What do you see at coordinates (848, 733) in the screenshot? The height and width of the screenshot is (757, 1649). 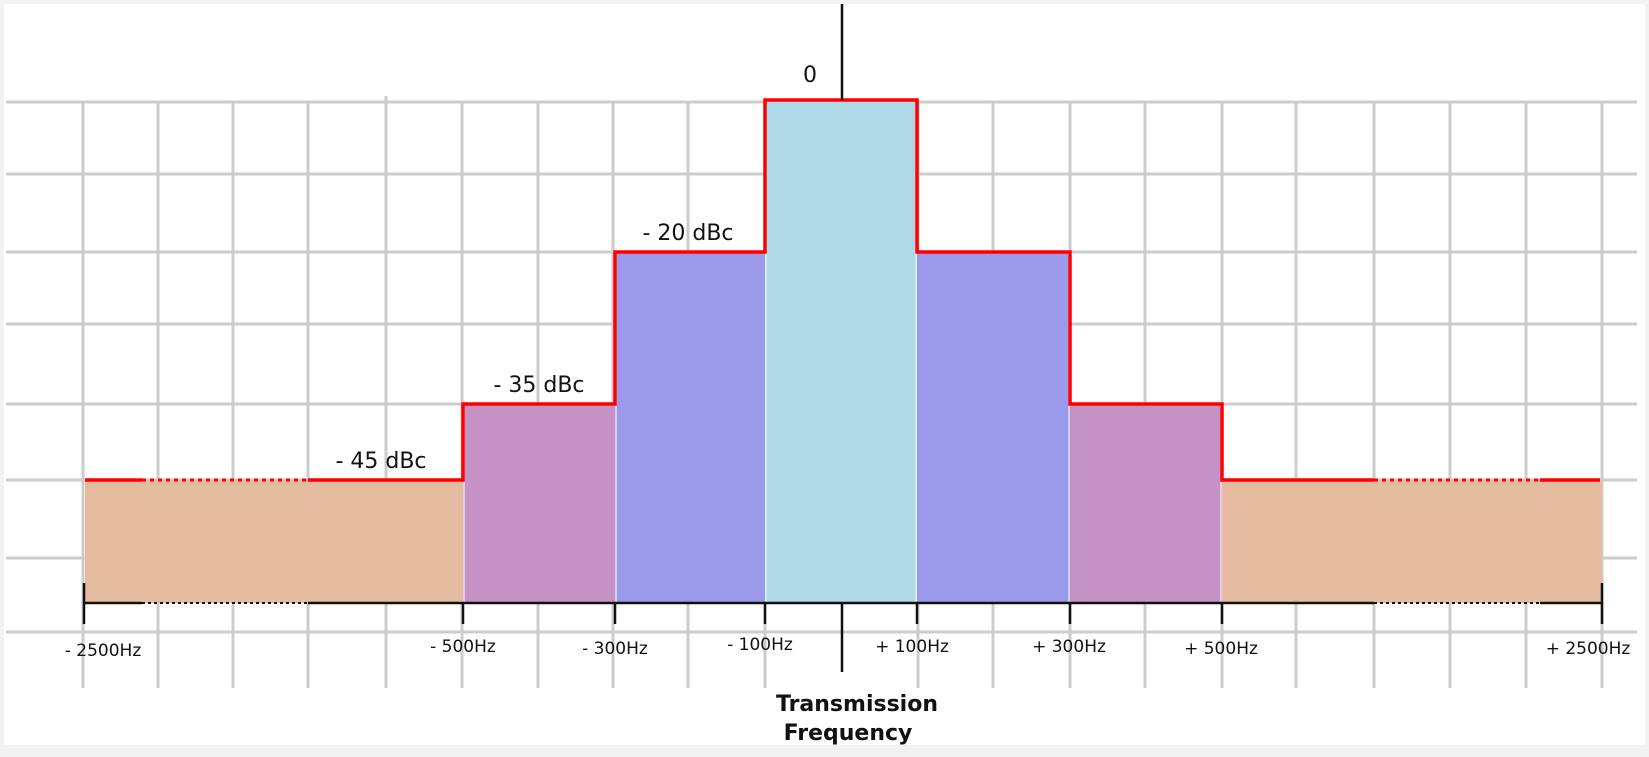 I see `axis-title-line-2: Frequency` at bounding box center [848, 733].